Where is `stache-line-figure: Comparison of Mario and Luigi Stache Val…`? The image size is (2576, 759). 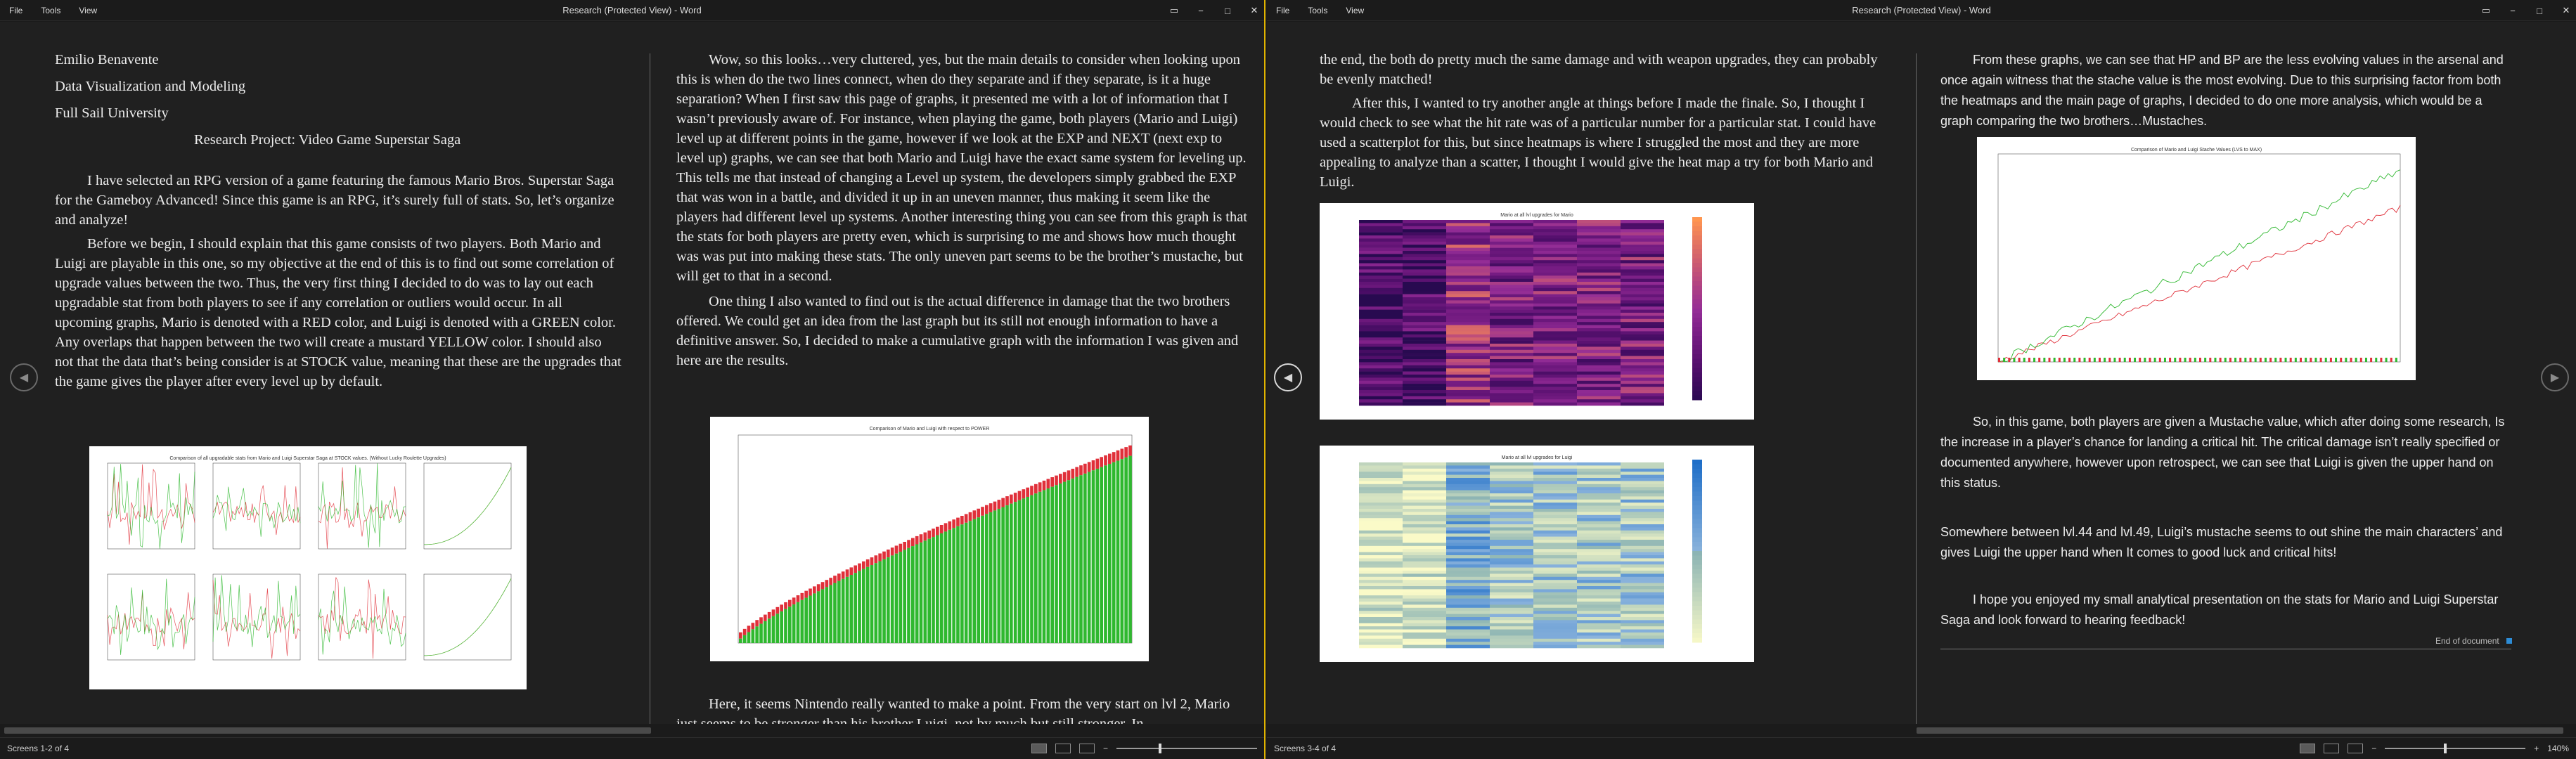 stache-line-figure: Comparison of Mario and Luigi Stache Val… is located at coordinates (2196, 258).